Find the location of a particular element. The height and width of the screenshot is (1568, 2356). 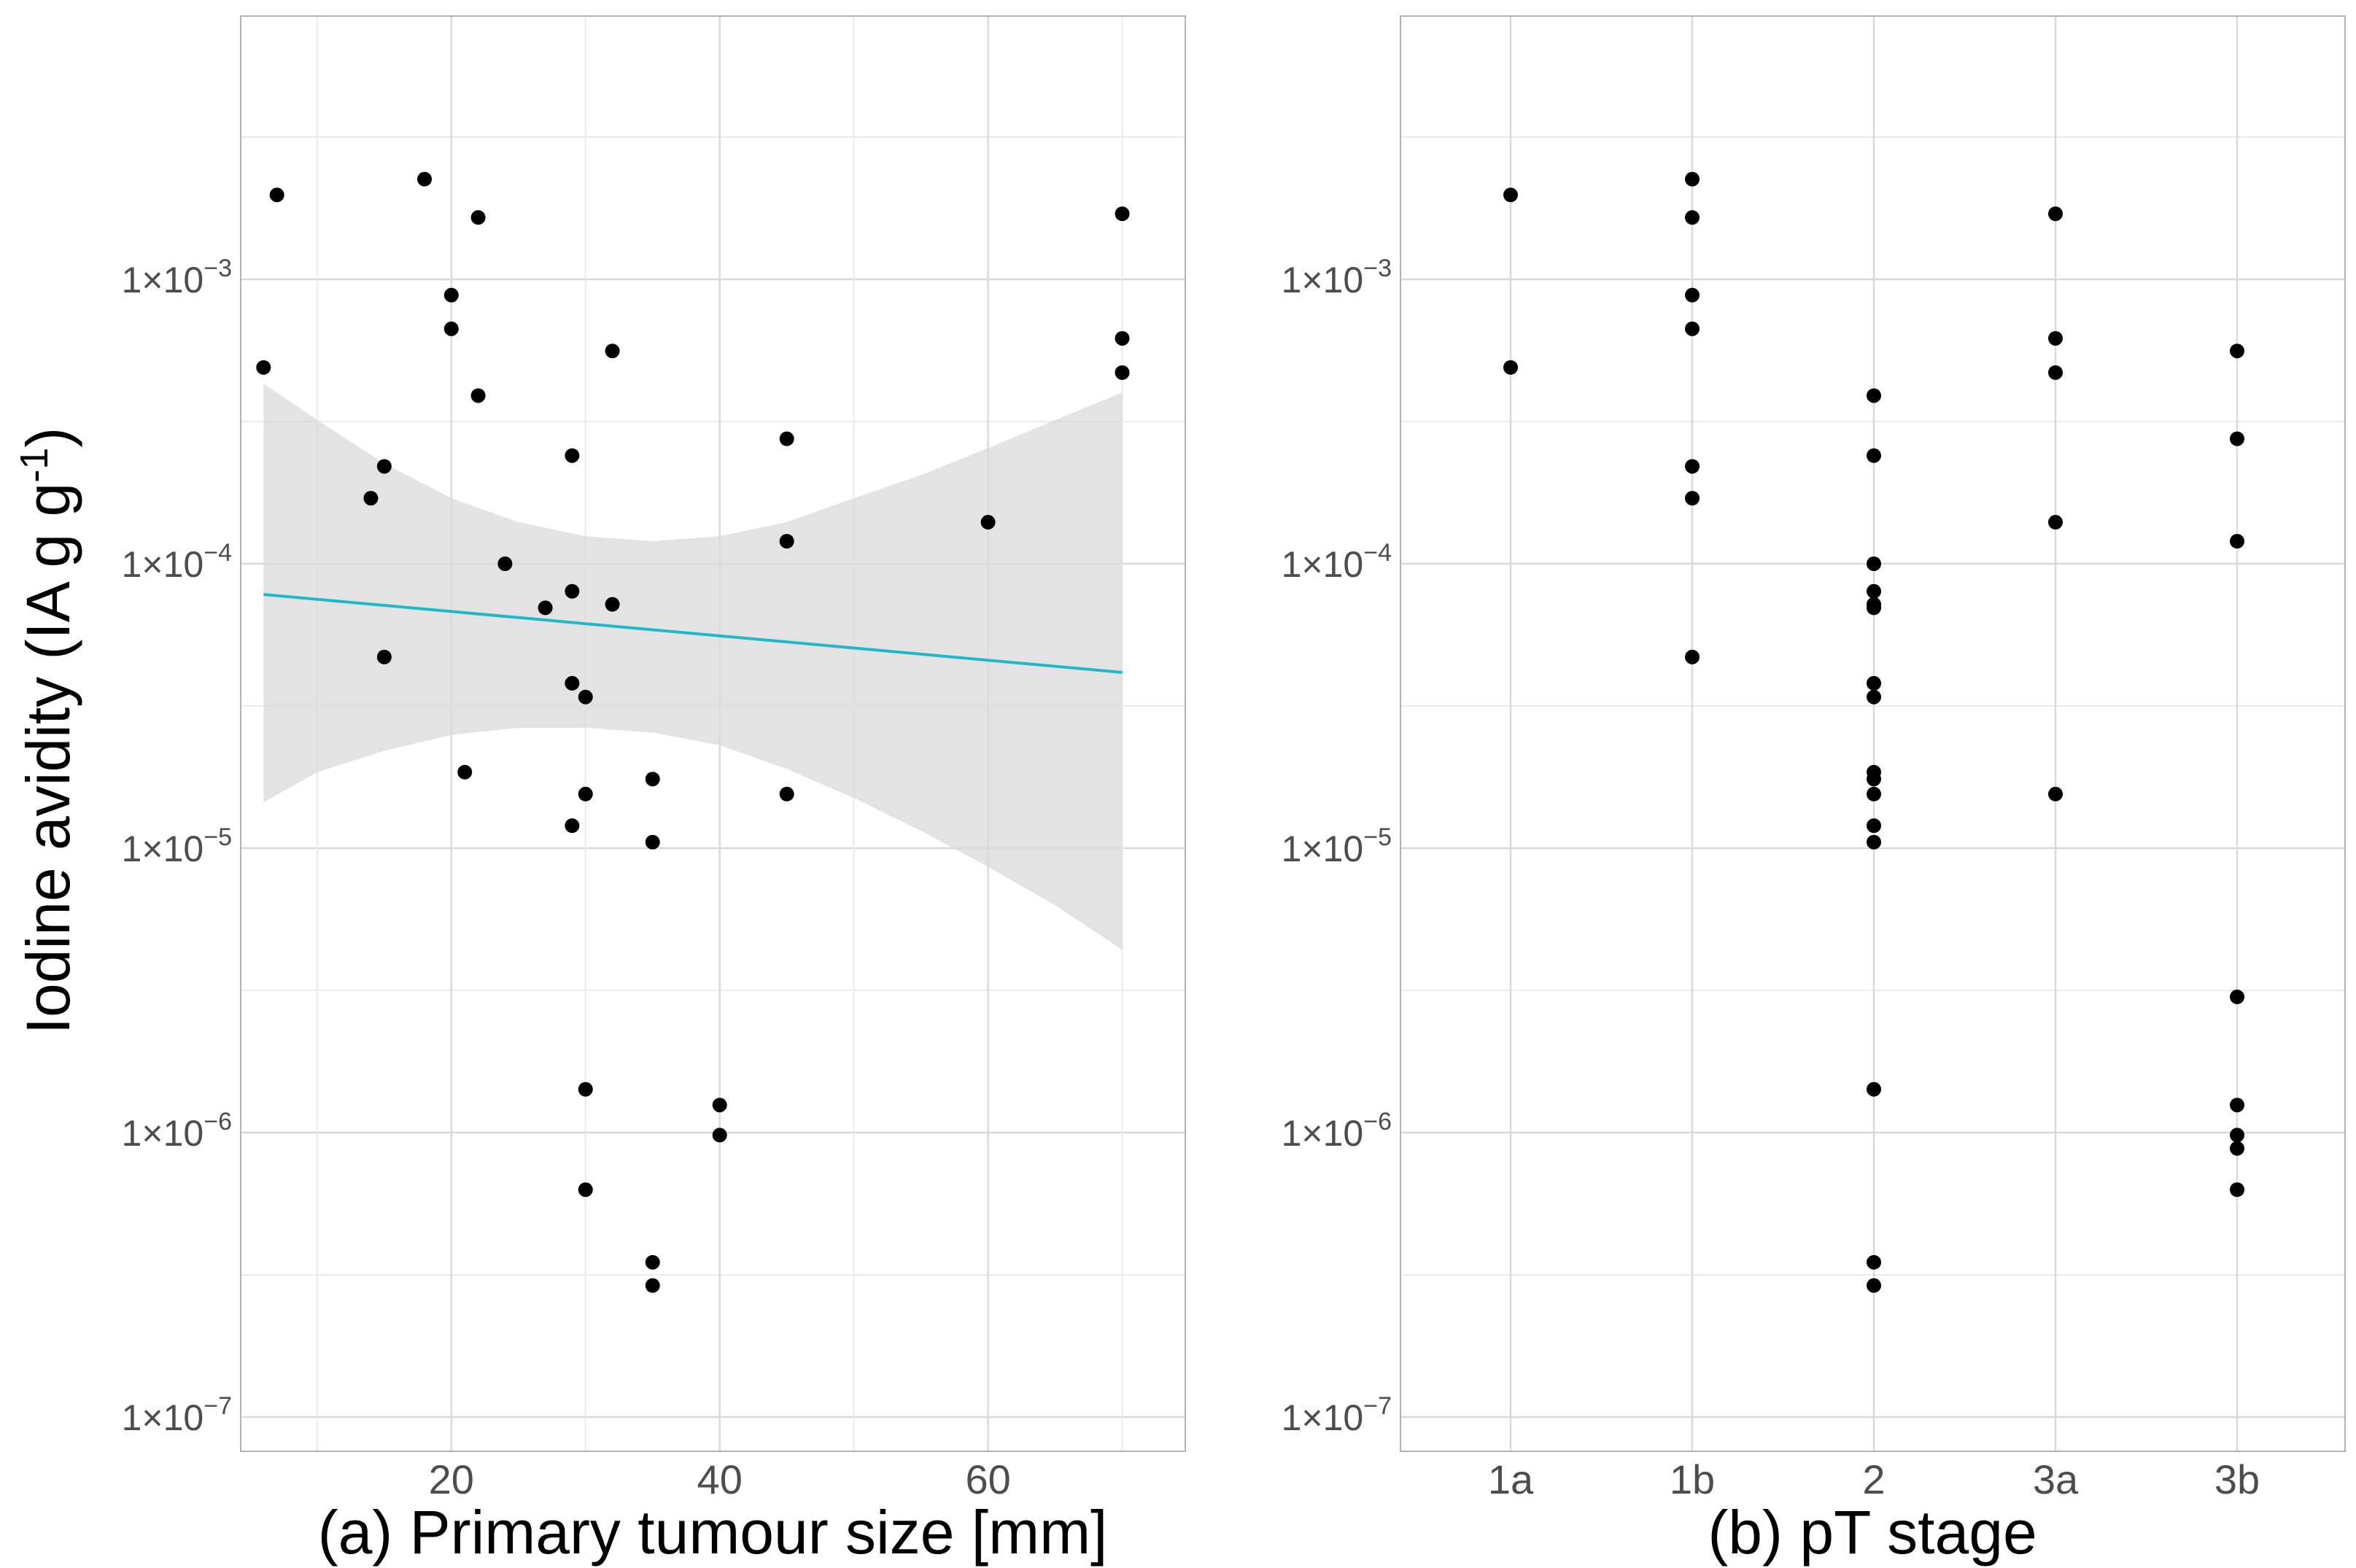

panel-b-x-tick-labels: 1a 1b 2 3a 3b is located at coordinates (1874, 1479).